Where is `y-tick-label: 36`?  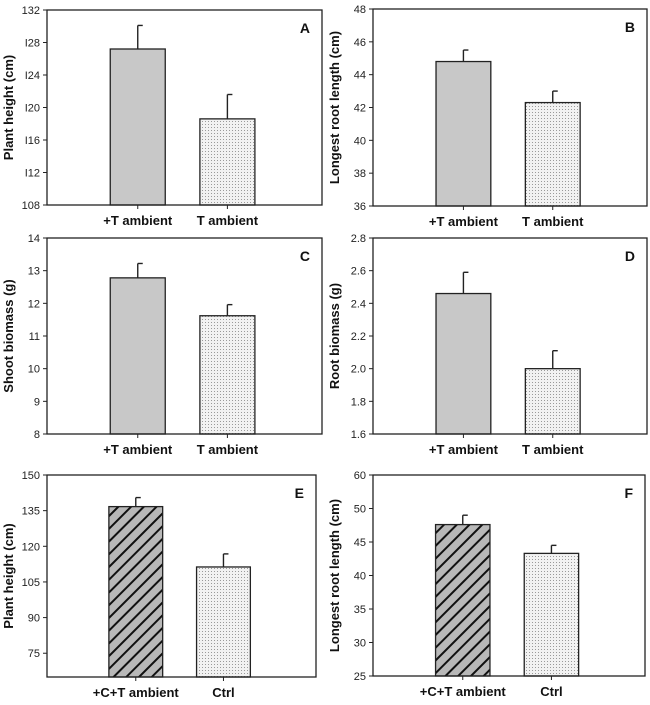 y-tick-label: 36 is located at coordinates (360, 207).